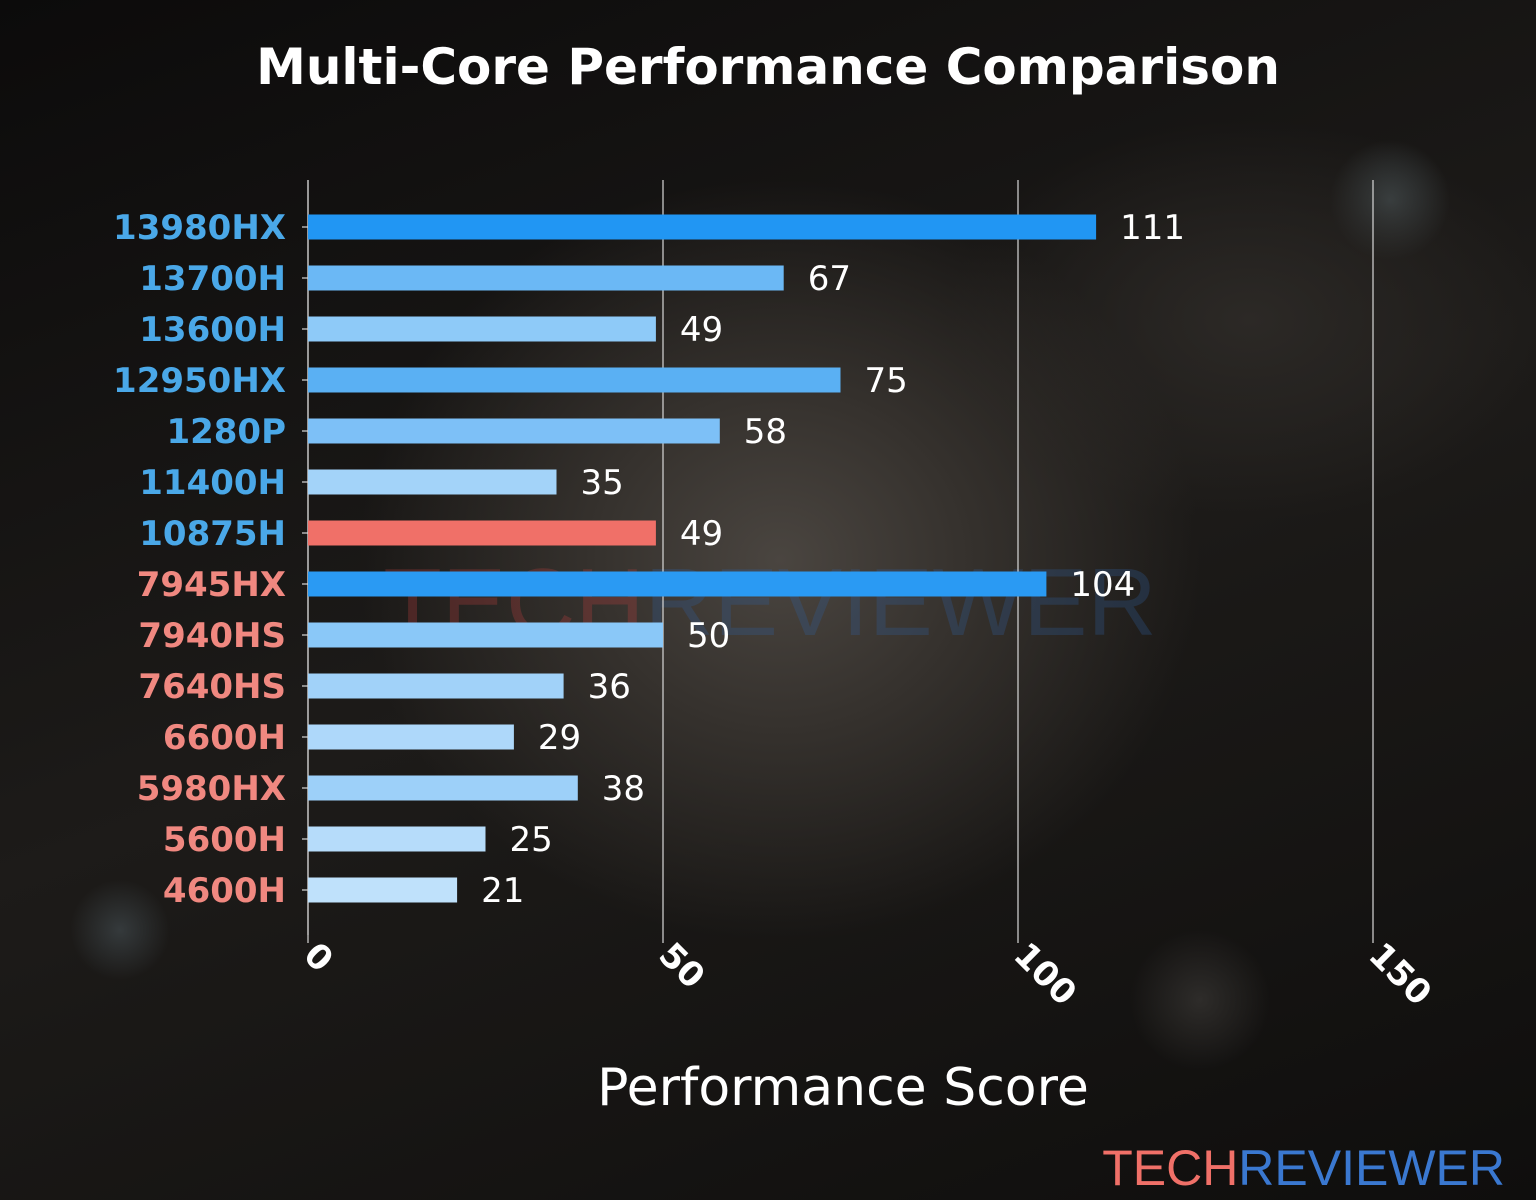 This screenshot has width=1536, height=1200. I want to click on data-label: 36, so click(609, 687).